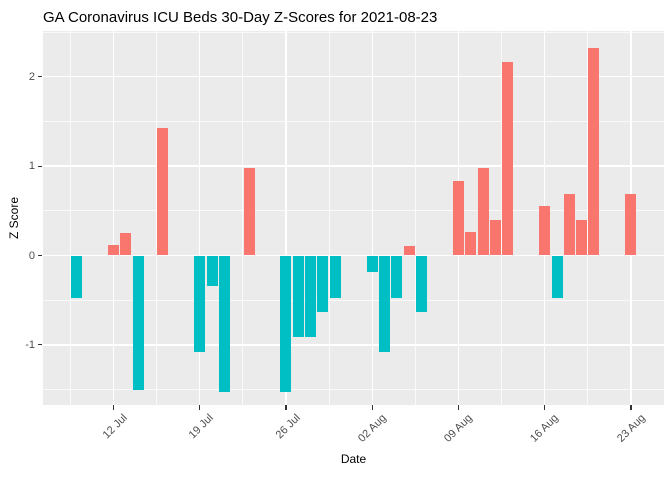 The width and height of the screenshot is (672, 480). What do you see at coordinates (458, 428) in the screenshot?
I see `x-tick-label: 09 Aug` at bounding box center [458, 428].